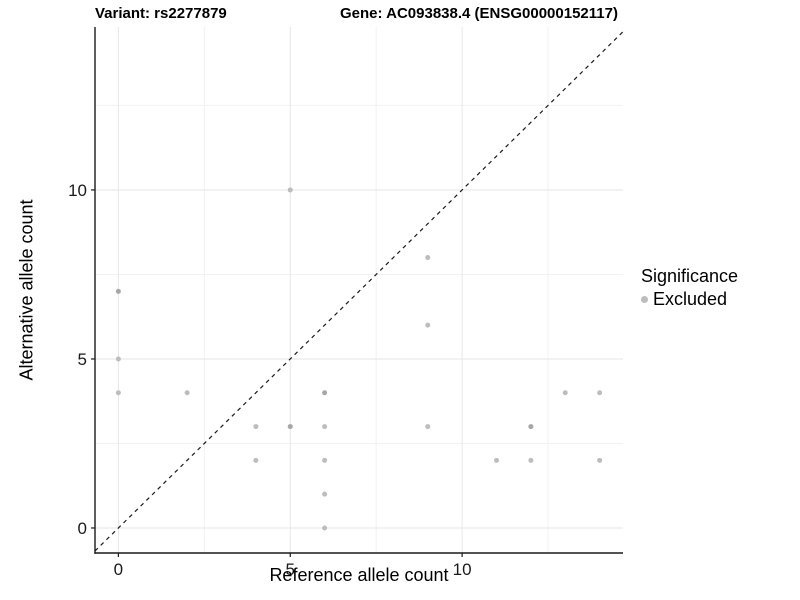 The width and height of the screenshot is (800, 600). What do you see at coordinates (479, 13) in the screenshot?
I see `gene-title: Gene: AC093838.4 (ENSG00000152117)` at bounding box center [479, 13].